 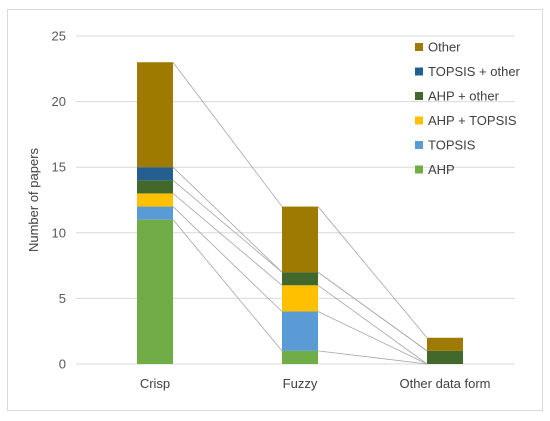 What do you see at coordinates (445, 344) in the screenshot?
I see `bar-segment-other-other-data-form` at bounding box center [445, 344].